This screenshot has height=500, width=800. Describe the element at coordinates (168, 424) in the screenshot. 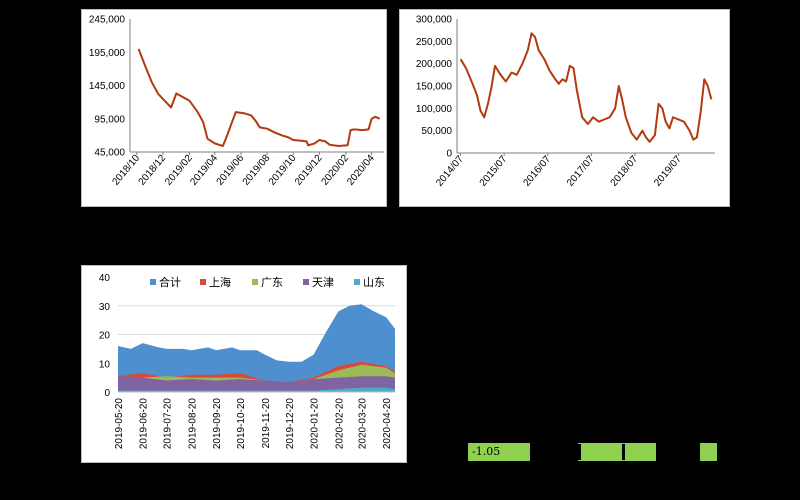

I see `x-tick-label: 2019-07-20` at that location.